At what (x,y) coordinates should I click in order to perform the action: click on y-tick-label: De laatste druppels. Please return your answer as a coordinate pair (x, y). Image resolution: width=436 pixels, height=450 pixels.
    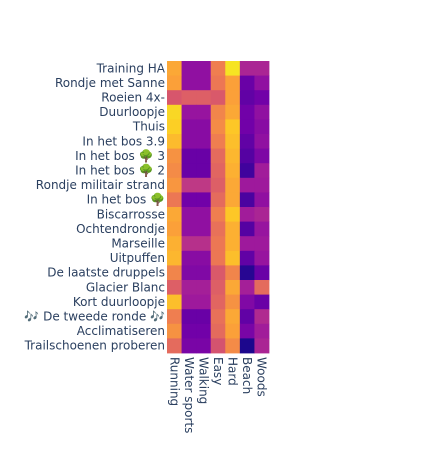
    Looking at the image, I should click on (106, 273).